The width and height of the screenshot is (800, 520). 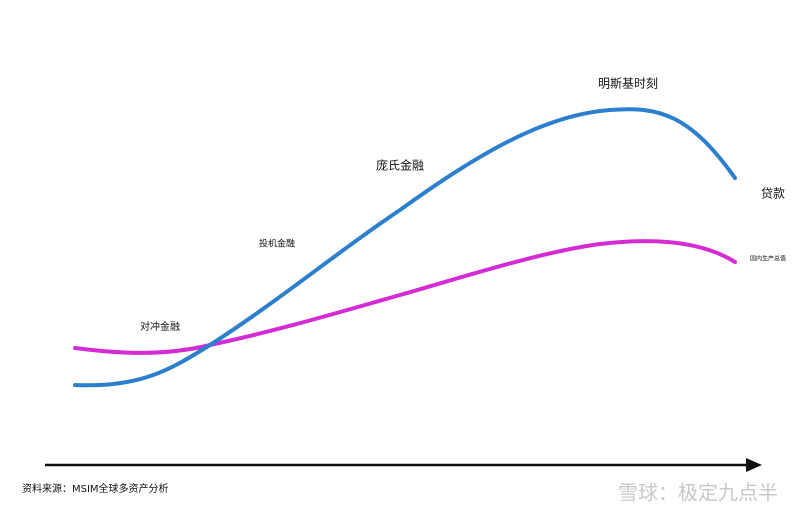 What do you see at coordinates (95, 488) in the screenshot?
I see `source: 资料来源：MSIM全球多资产分析` at bounding box center [95, 488].